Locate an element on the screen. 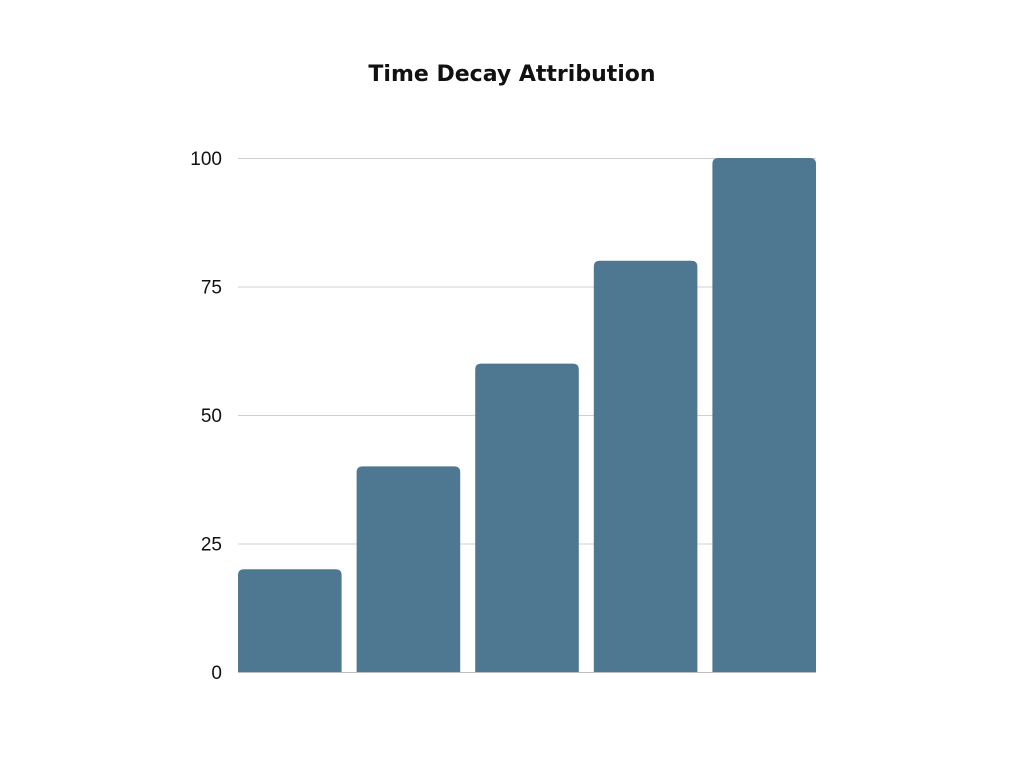  y-tick-label: 75 is located at coordinates (211, 288).